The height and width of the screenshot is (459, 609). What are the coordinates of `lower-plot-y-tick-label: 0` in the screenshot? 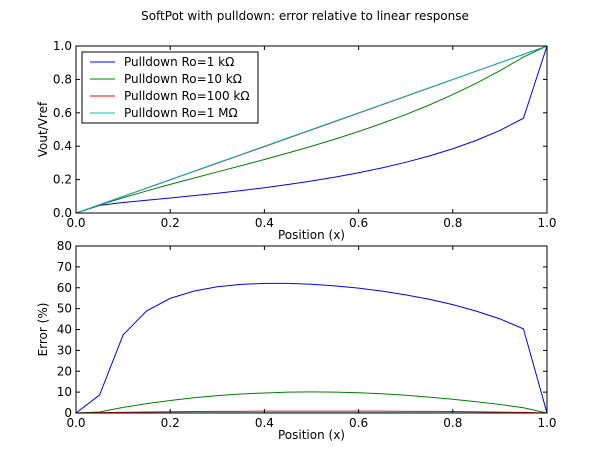 It's located at (68, 413).